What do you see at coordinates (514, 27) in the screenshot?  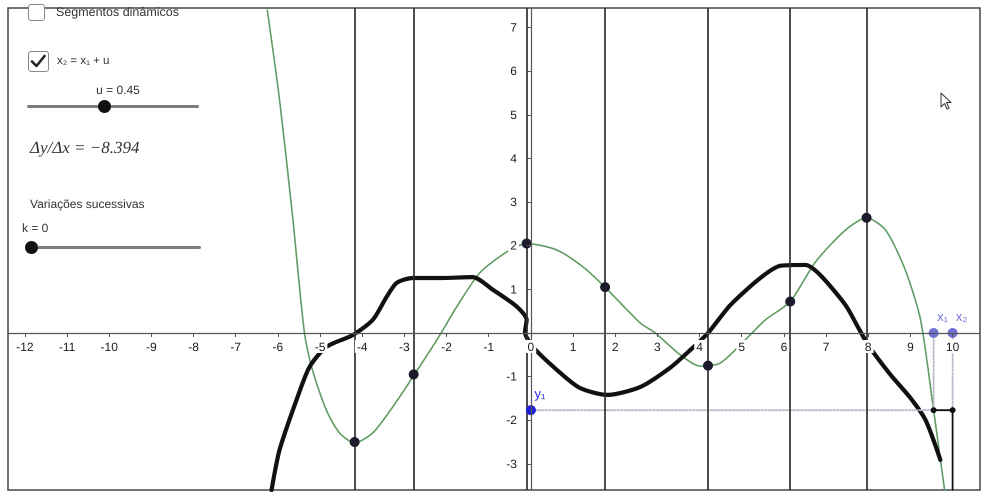 I see `y-tick-label: 7` at bounding box center [514, 27].